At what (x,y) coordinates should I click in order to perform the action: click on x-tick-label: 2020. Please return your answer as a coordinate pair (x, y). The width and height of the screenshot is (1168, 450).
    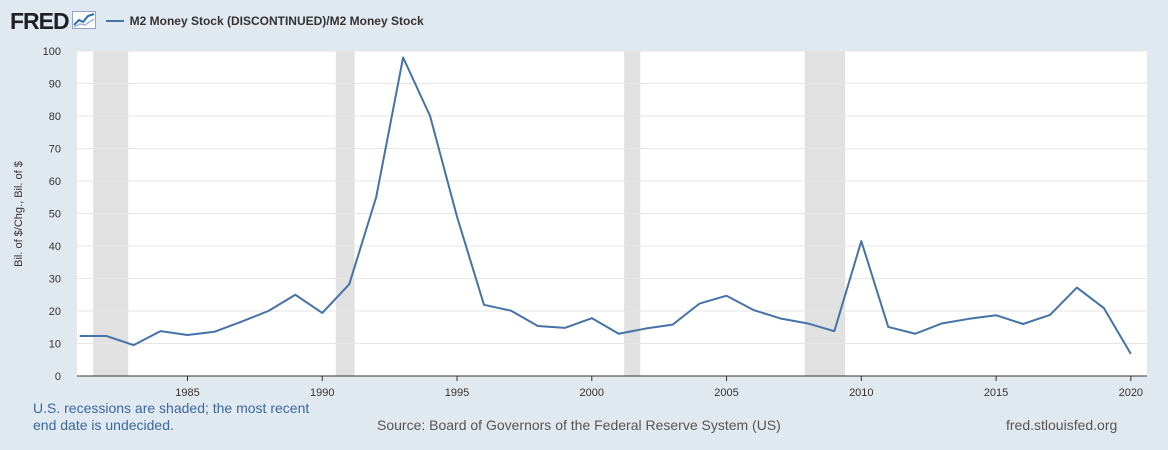
    Looking at the image, I should click on (1131, 393).